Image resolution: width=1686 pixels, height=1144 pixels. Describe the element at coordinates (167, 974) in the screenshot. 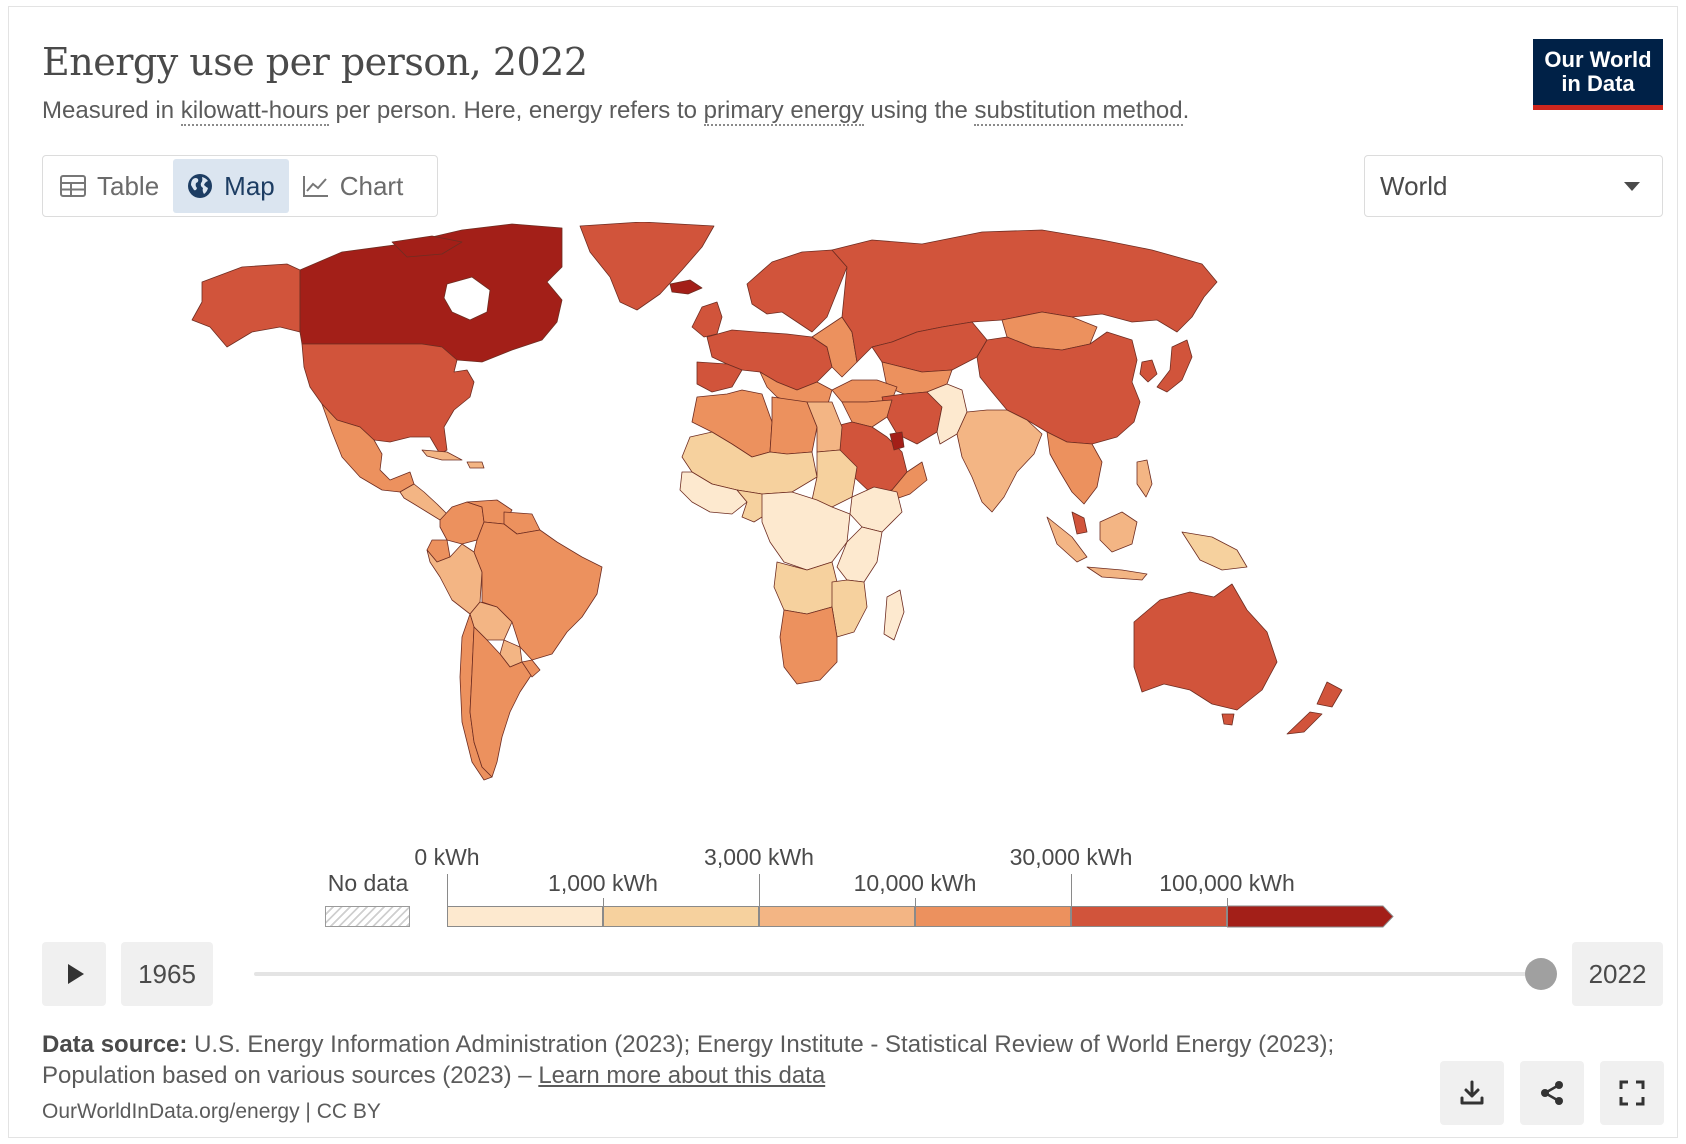

I see `timeline-start-year: 1965` at that location.